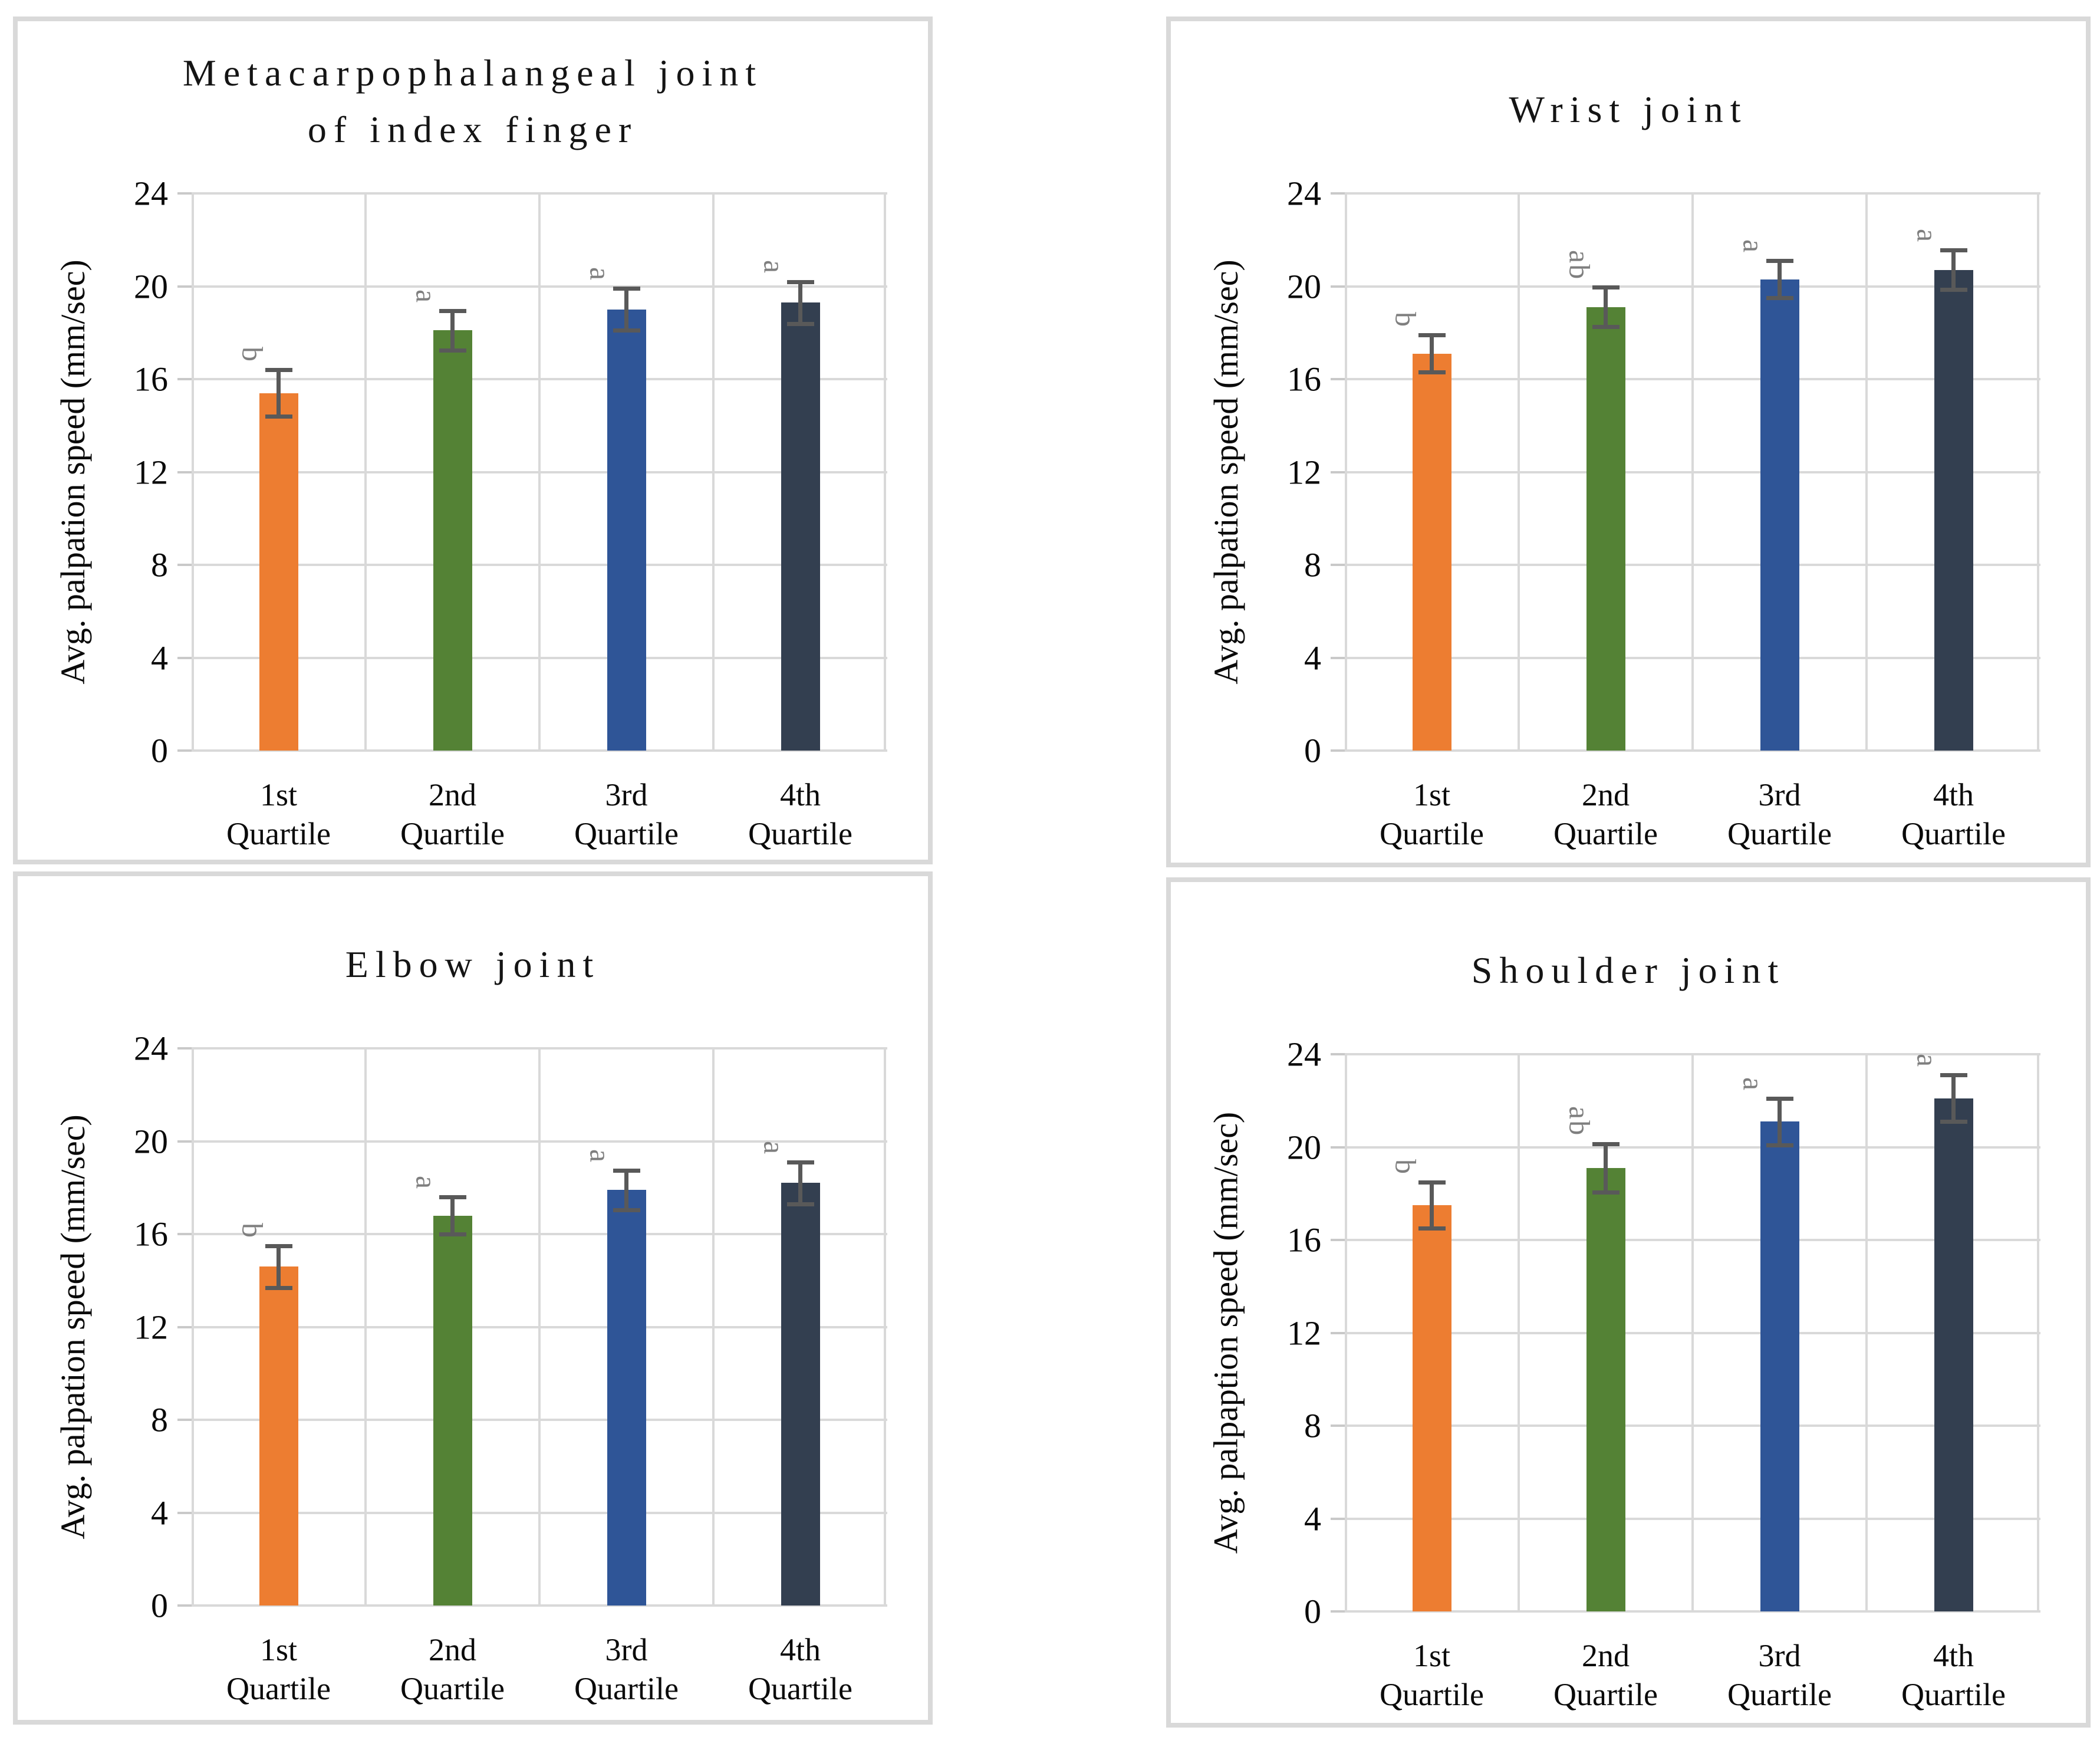 The height and width of the screenshot is (1737, 2100). Describe the element at coordinates (800, 794) in the screenshot. I see `x-tick-label-line-1: 4th` at that location.